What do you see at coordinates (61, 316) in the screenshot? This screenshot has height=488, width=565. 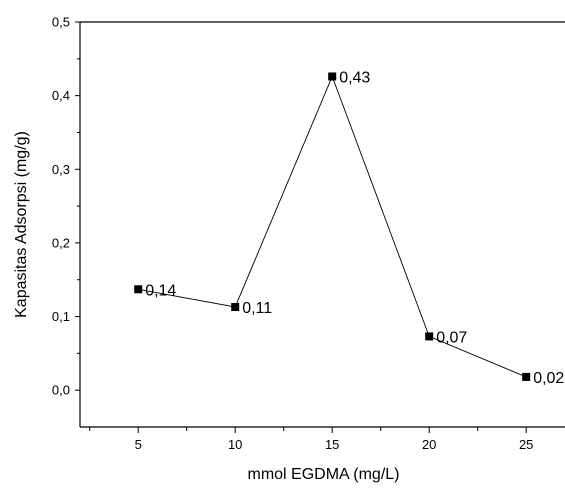 I see `y-tick-label: 0,1` at bounding box center [61, 316].